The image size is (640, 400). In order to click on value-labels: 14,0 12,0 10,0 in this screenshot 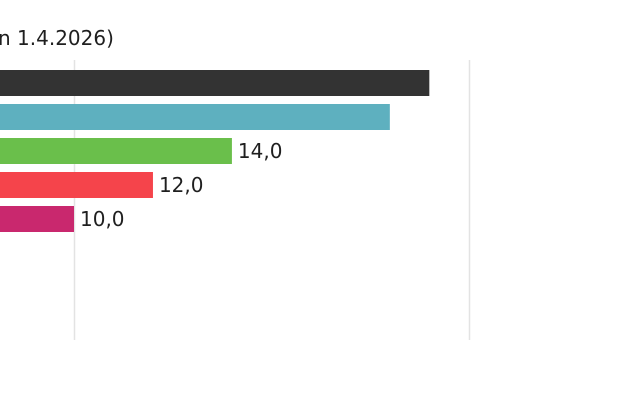, I will do `click(181, 185)`.